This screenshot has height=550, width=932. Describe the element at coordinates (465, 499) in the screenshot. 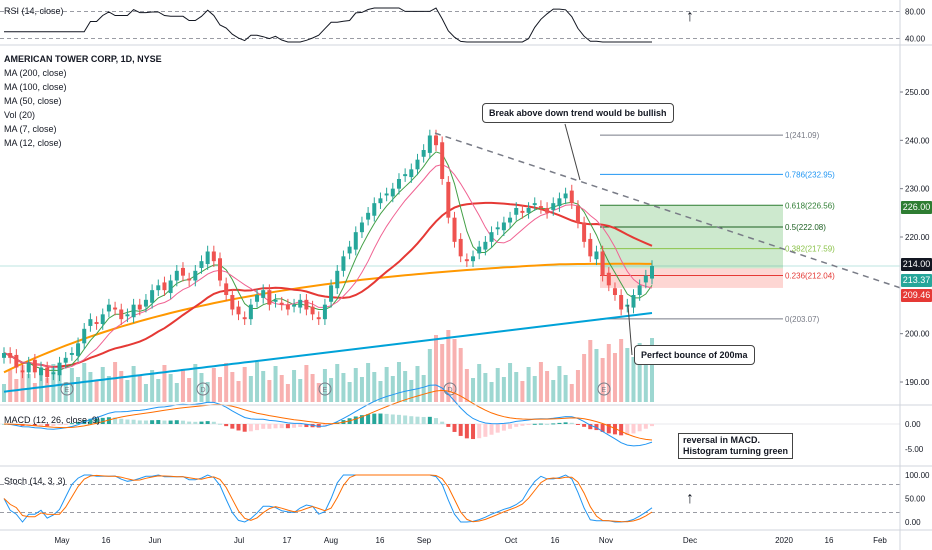

I see `stoch-pane: 100.00 50.00 0.00` at that location.